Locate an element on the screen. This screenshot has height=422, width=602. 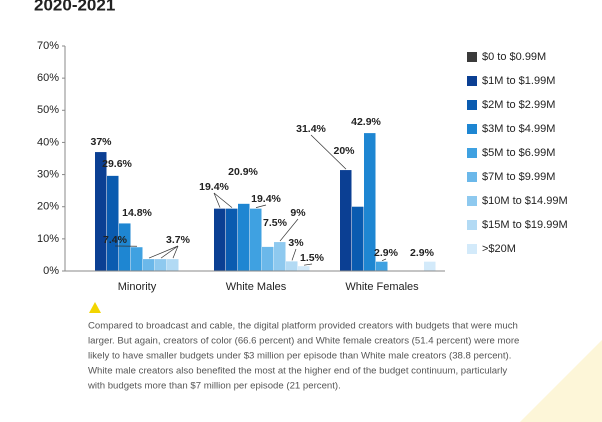
note-icon is located at coordinates (95, 307).